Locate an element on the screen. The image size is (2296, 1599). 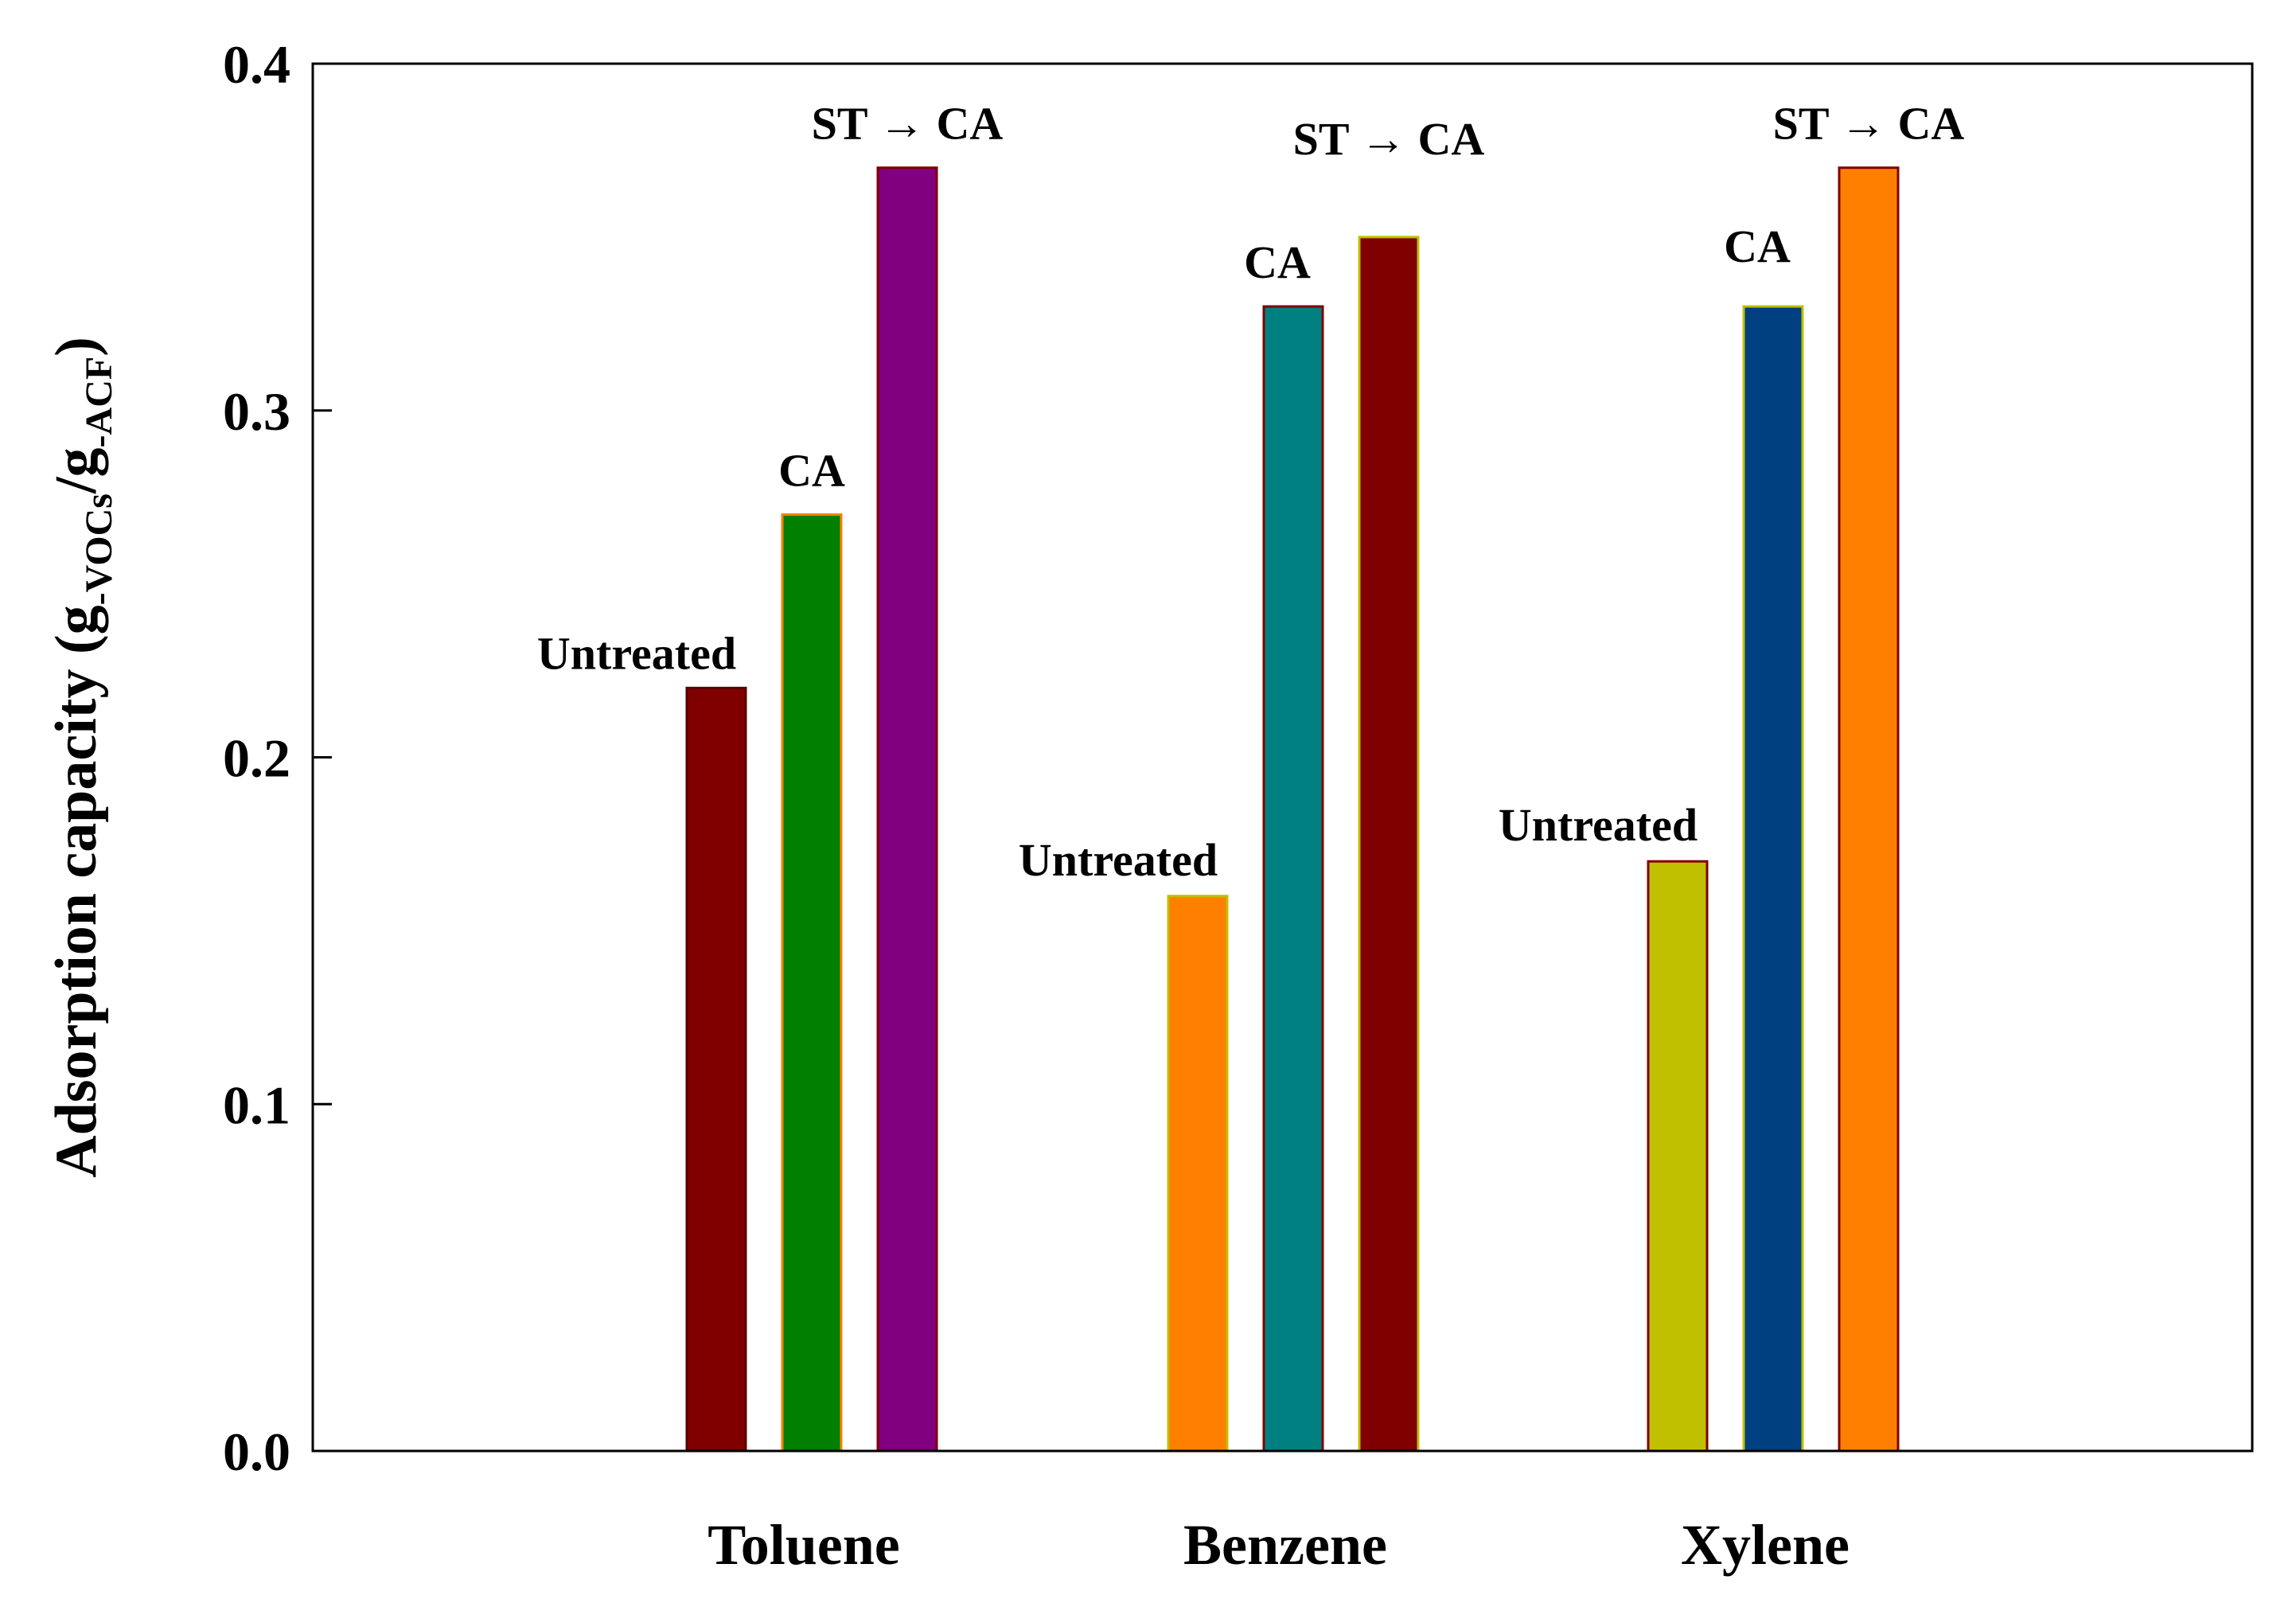
bar-label-xylene-2: CA is located at coordinates (1758, 246).